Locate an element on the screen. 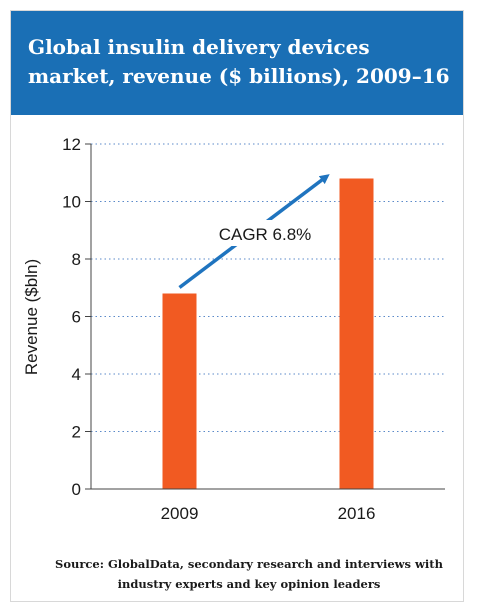 Image resolution: width=480 pixels, height=613 pixels. cagr-label-bg is located at coordinates (265, 233).